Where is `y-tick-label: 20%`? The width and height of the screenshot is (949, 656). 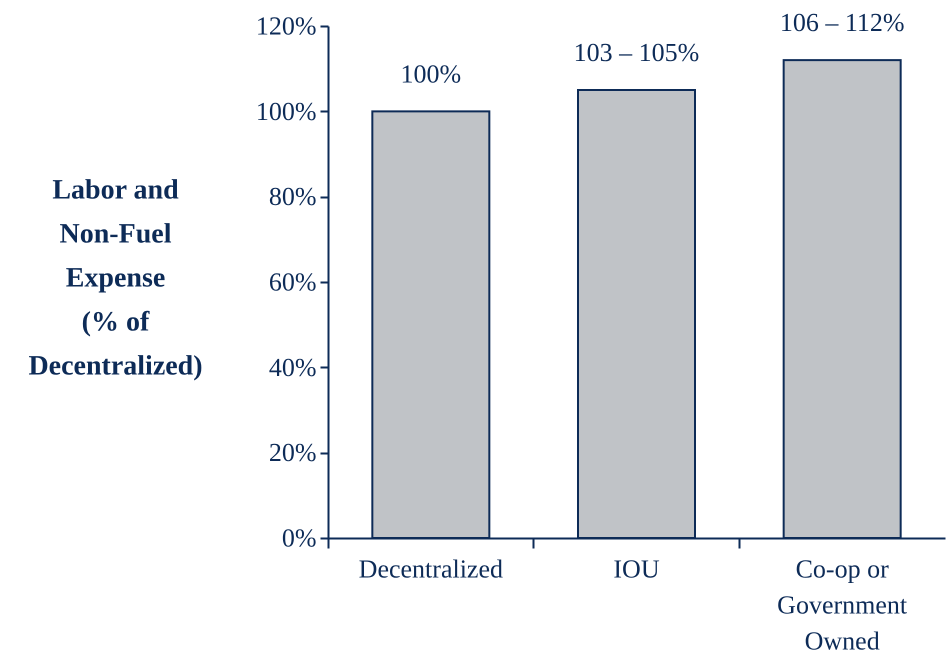 y-tick-label: 20% is located at coordinates (292, 453).